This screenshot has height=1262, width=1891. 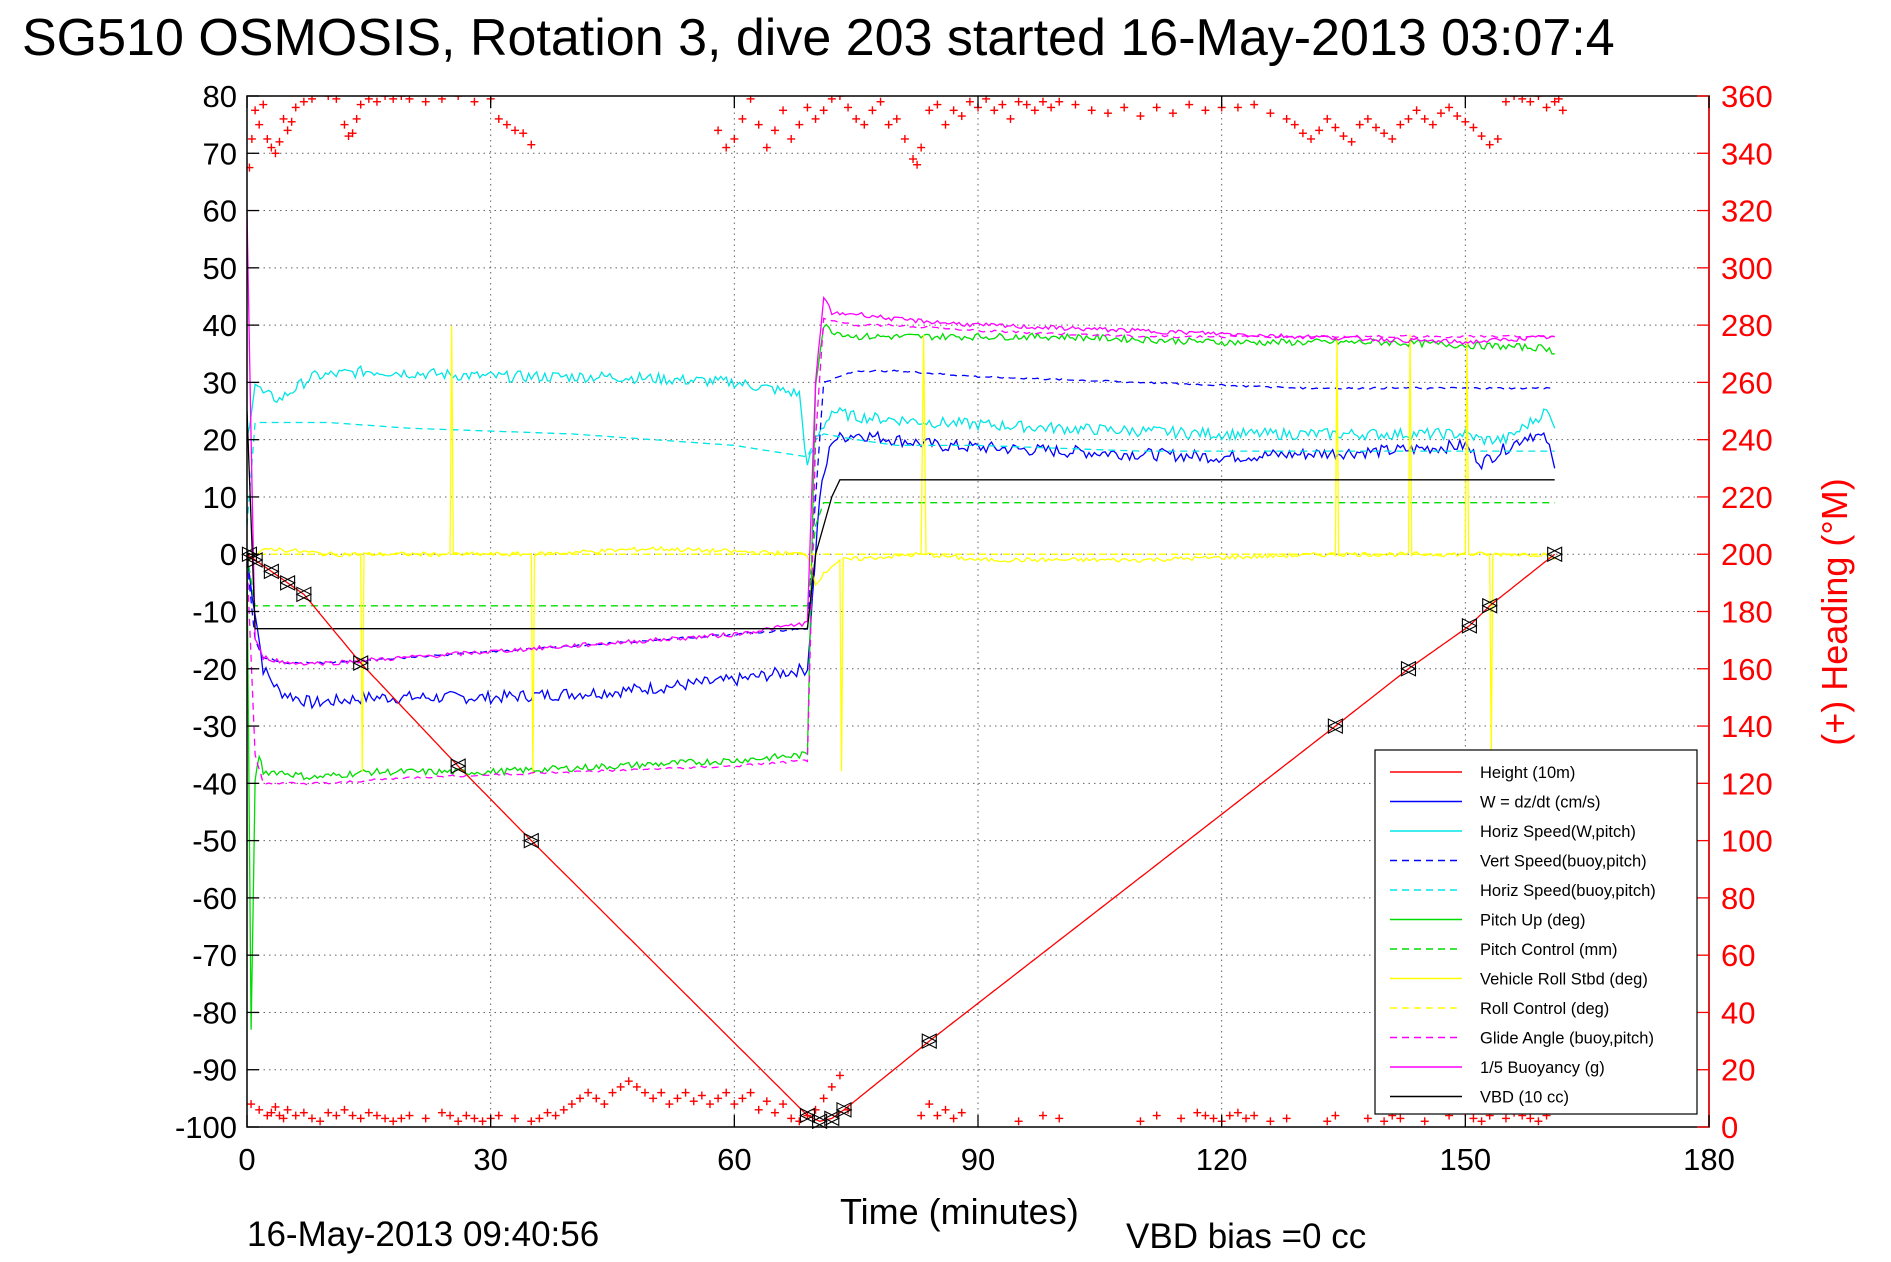 I want to click on y2-tick-label: 60, so click(x=1738, y=955).